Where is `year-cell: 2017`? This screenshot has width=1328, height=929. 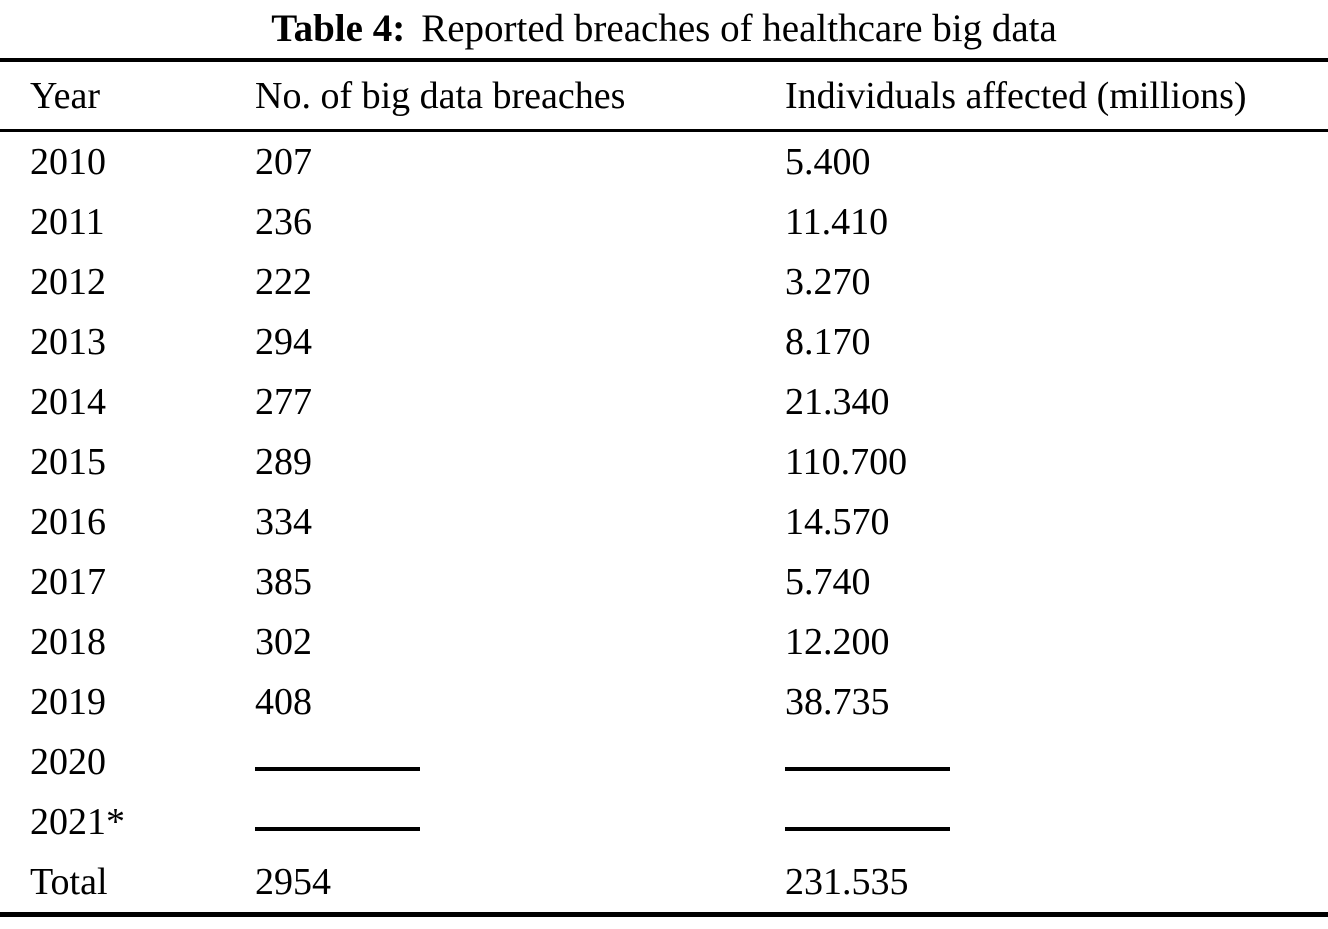
year-cell: 2017 is located at coordinates (68, 582).